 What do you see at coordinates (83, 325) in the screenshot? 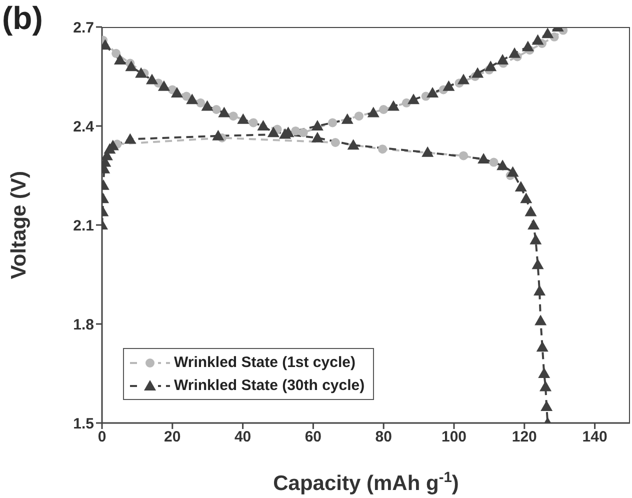
I see `y-tick-label: 1.8` at bounding box center [83, 325].